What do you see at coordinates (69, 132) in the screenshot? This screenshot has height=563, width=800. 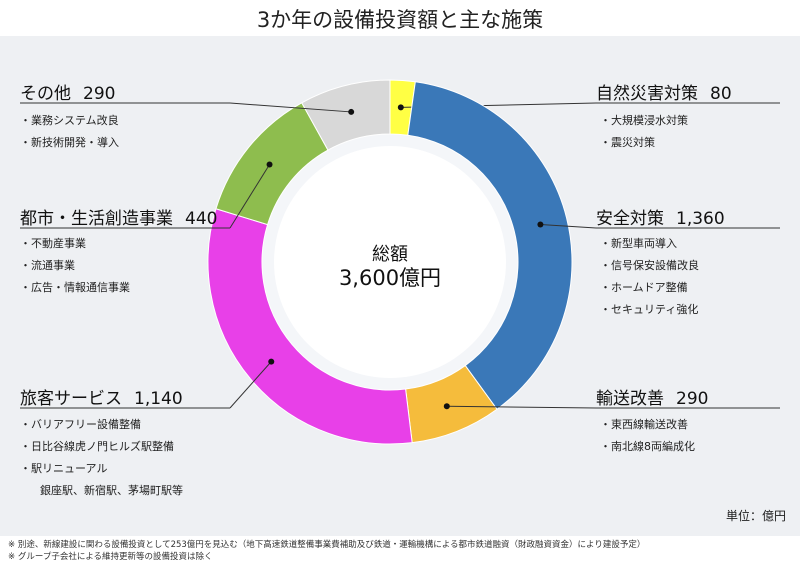 I see `category-items-other: ・業務システム改良 ・新技術開発・導入` at bounding box center [69, 132].